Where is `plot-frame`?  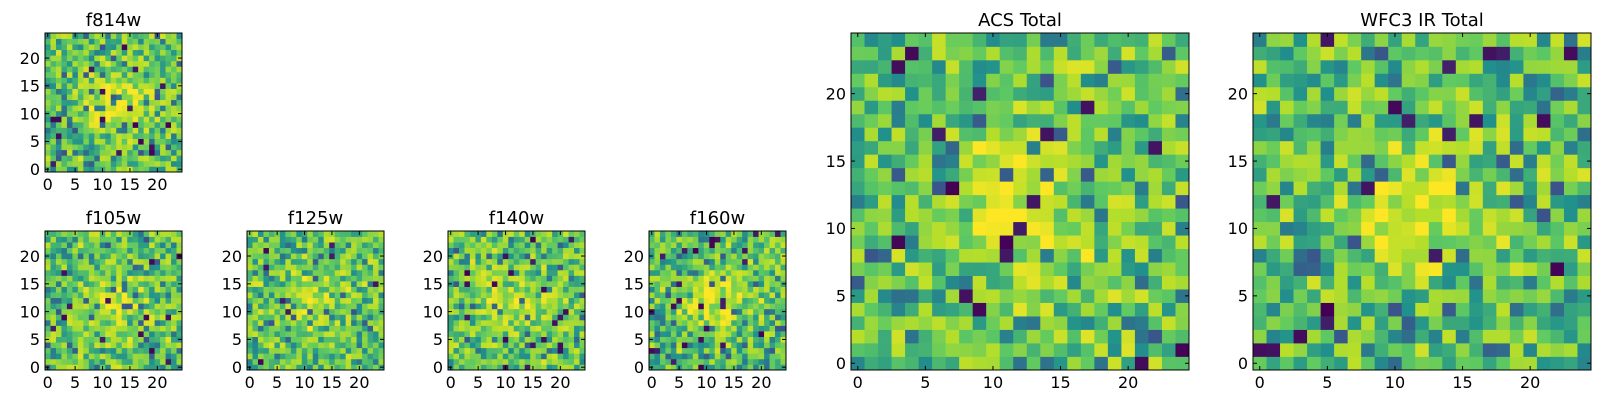
plot-frame is located at coordinates (717, 300).